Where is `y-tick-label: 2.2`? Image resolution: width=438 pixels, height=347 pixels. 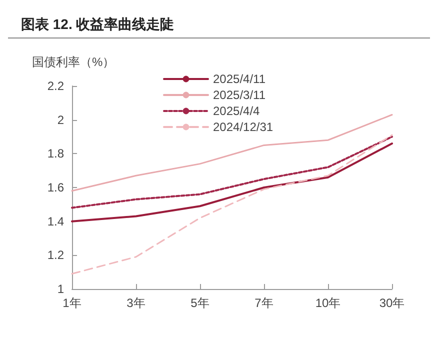 y-tick-label: 2.2 is located at coordinates (55, 86).